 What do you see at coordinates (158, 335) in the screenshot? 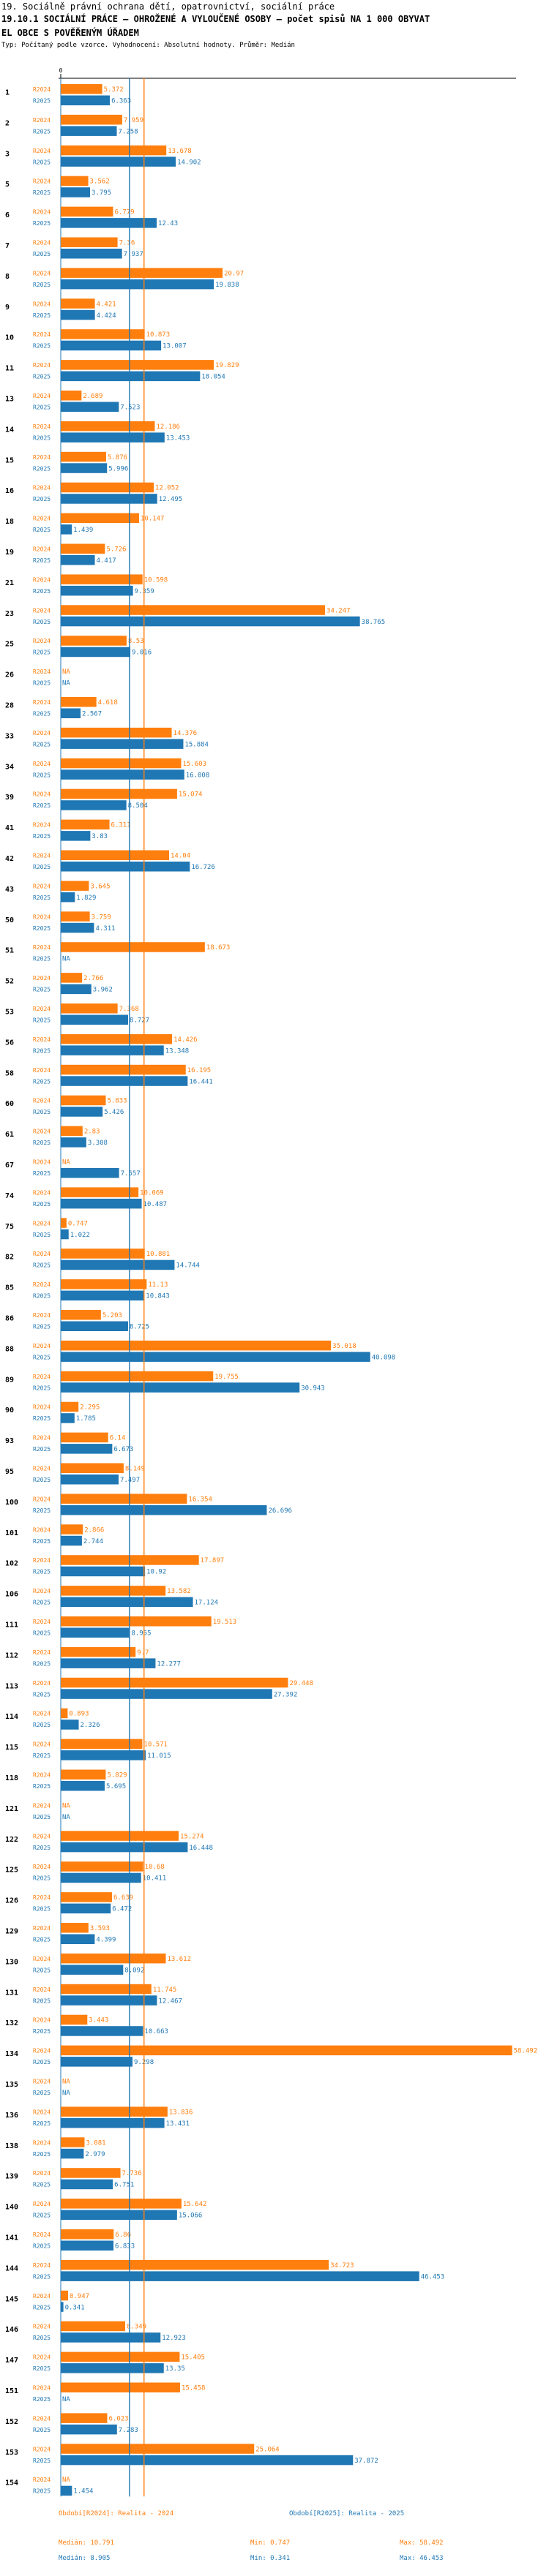
I see `value-label: 10.873` at bounding box center [158, 335].